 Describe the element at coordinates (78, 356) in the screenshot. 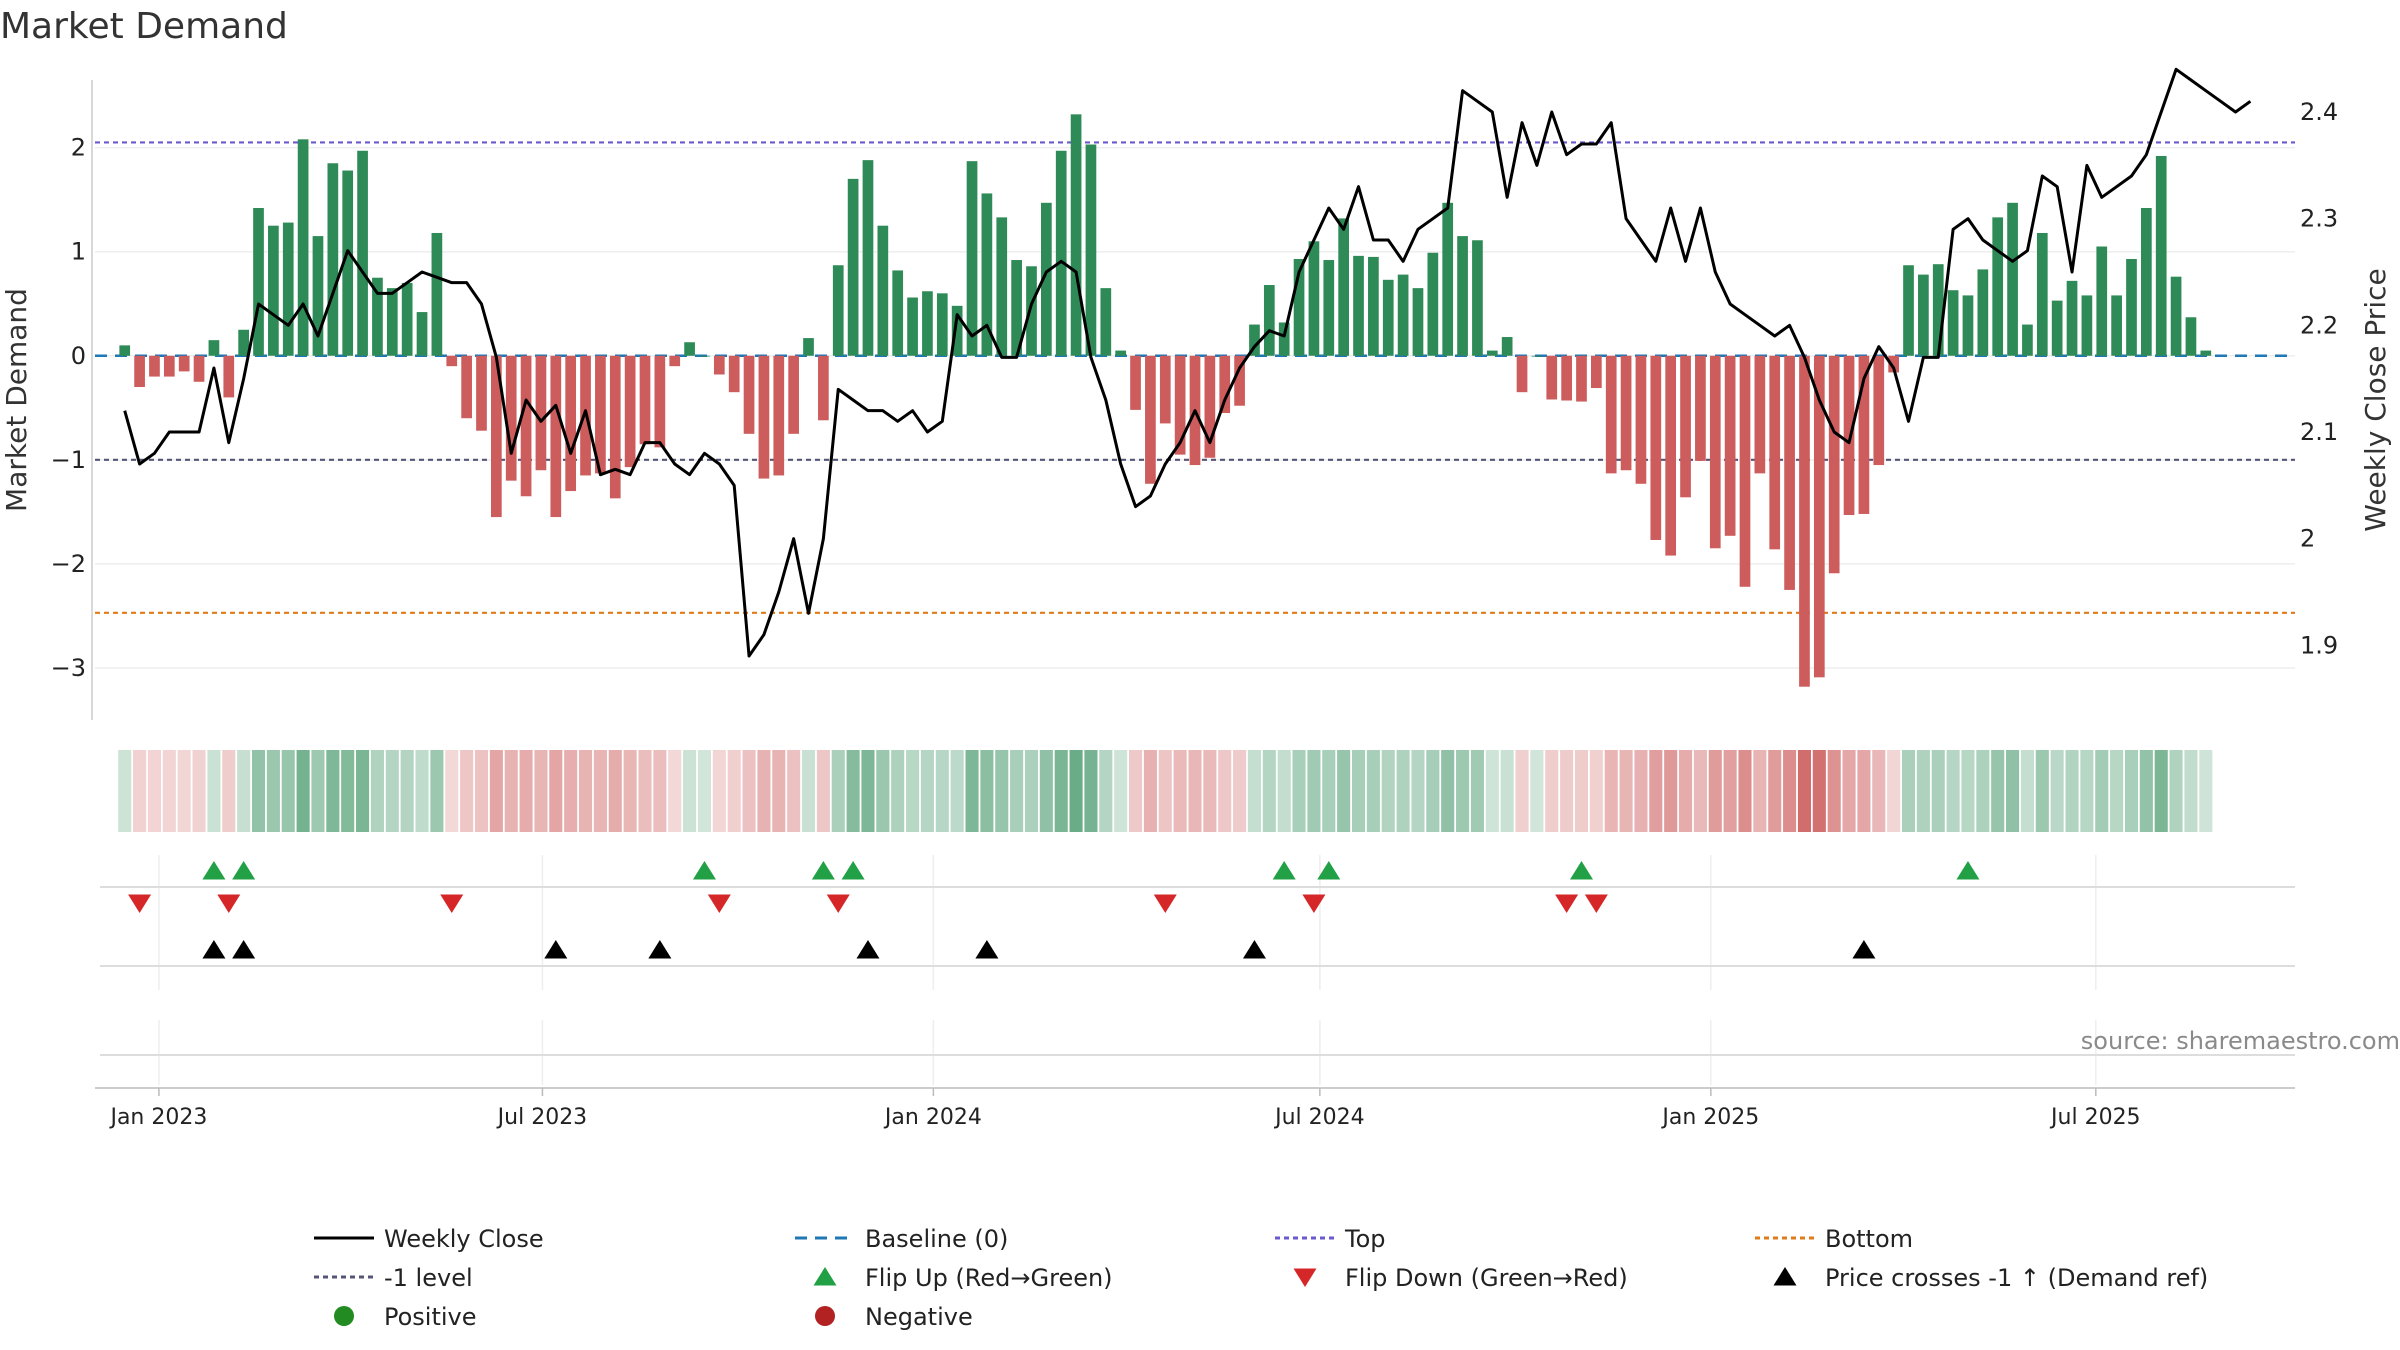

I see `y-tick-label: 0` at that location.